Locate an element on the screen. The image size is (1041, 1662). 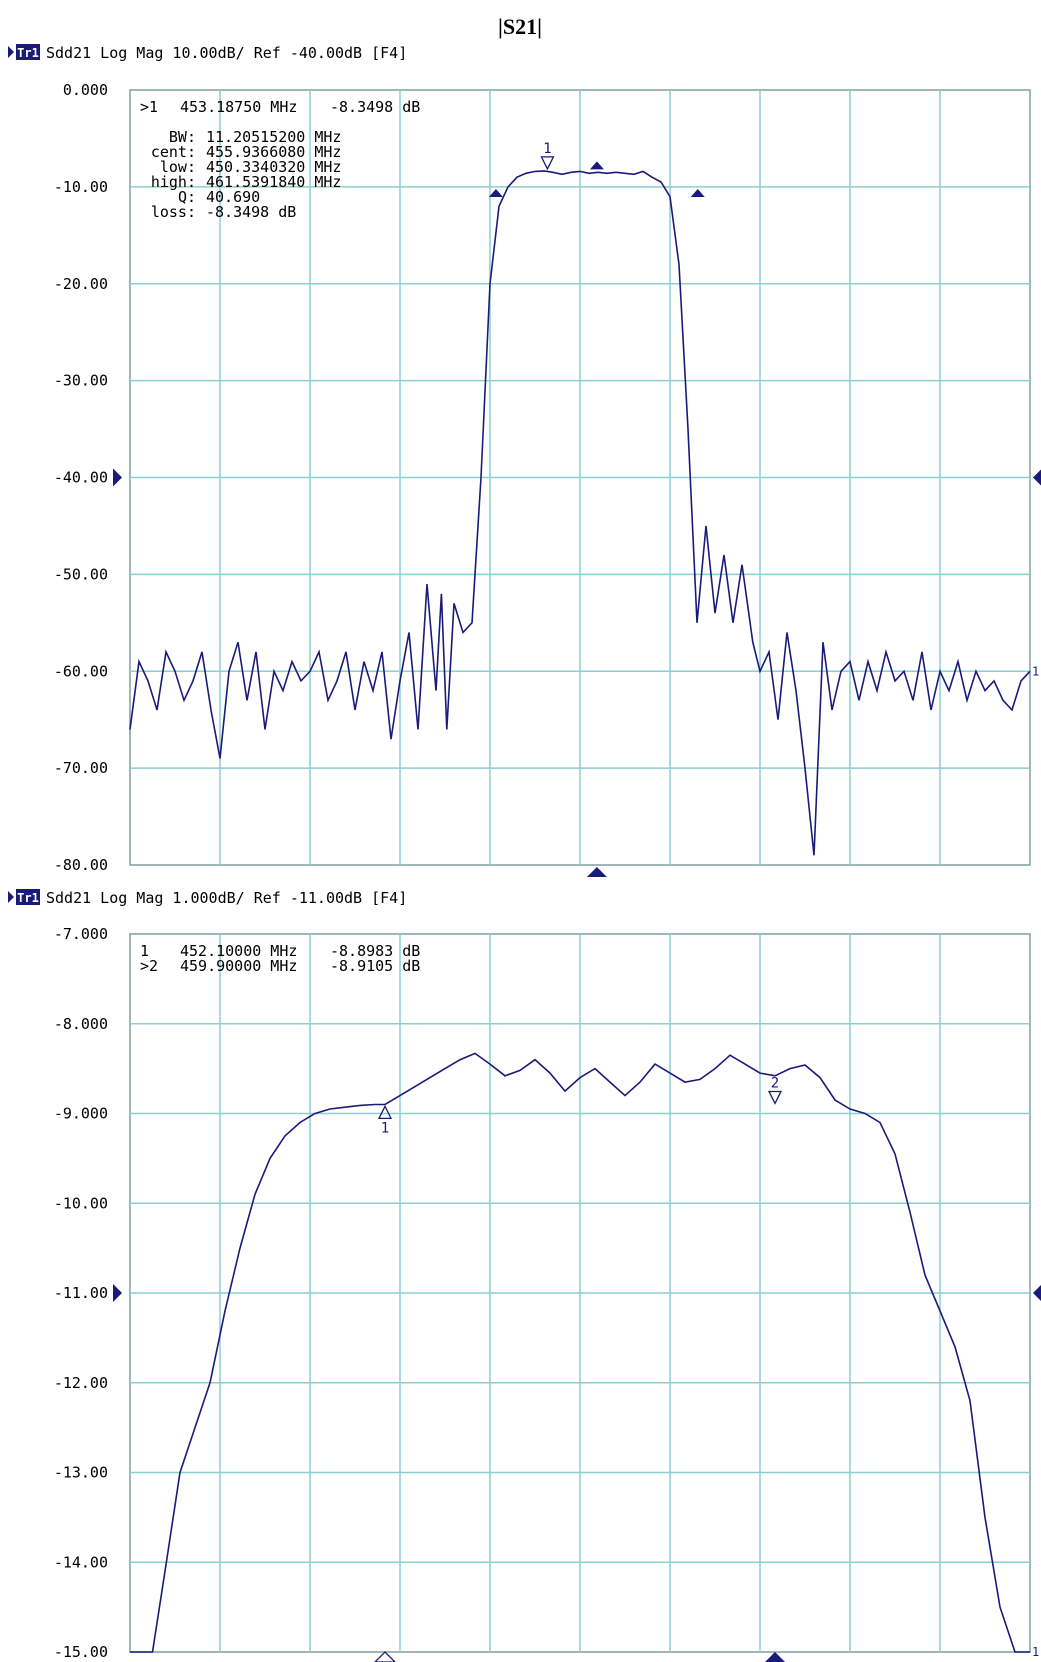
bw-stat-value: 11.20515200 MHz is located at coordinates (273, 137).